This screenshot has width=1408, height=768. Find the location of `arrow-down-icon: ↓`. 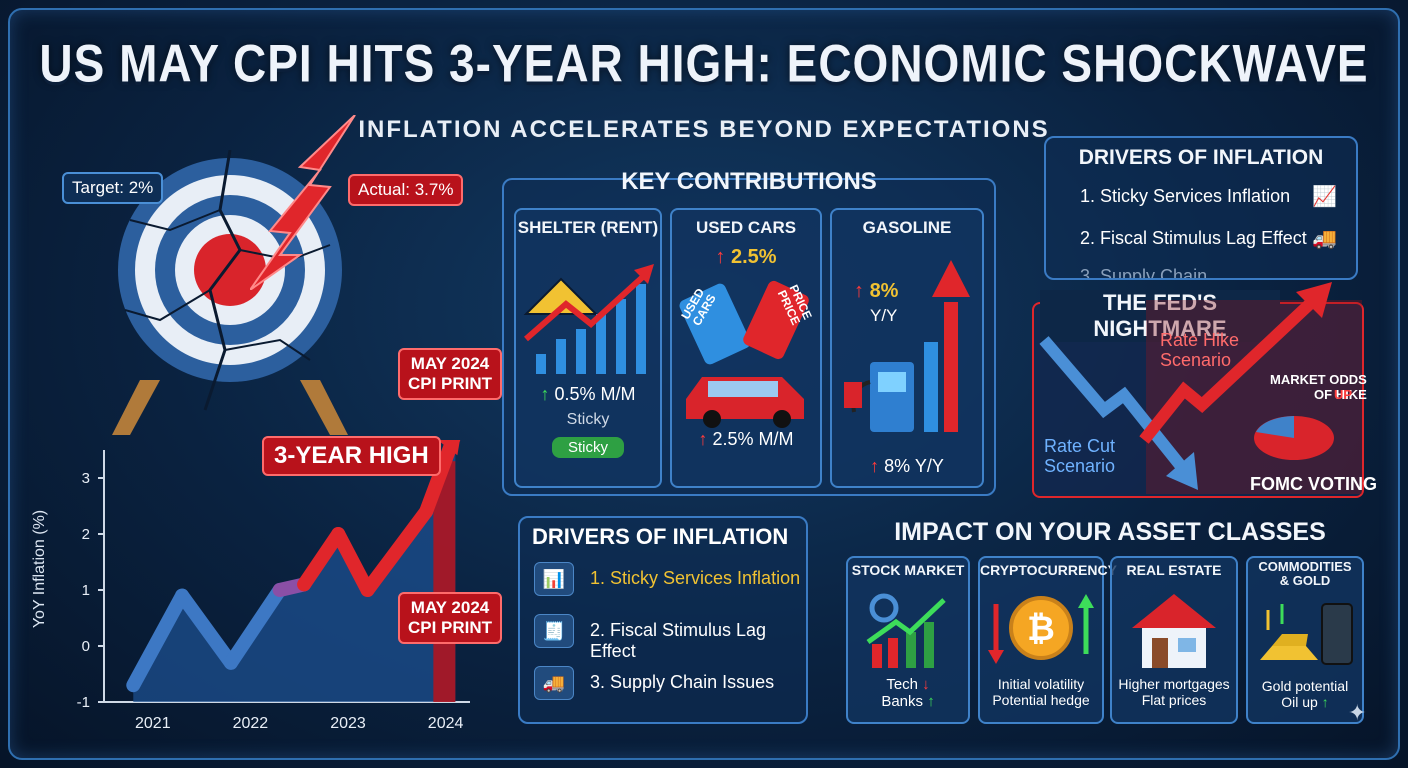

arrow-down-icon: ↓ is located at coordinates (926, 684).